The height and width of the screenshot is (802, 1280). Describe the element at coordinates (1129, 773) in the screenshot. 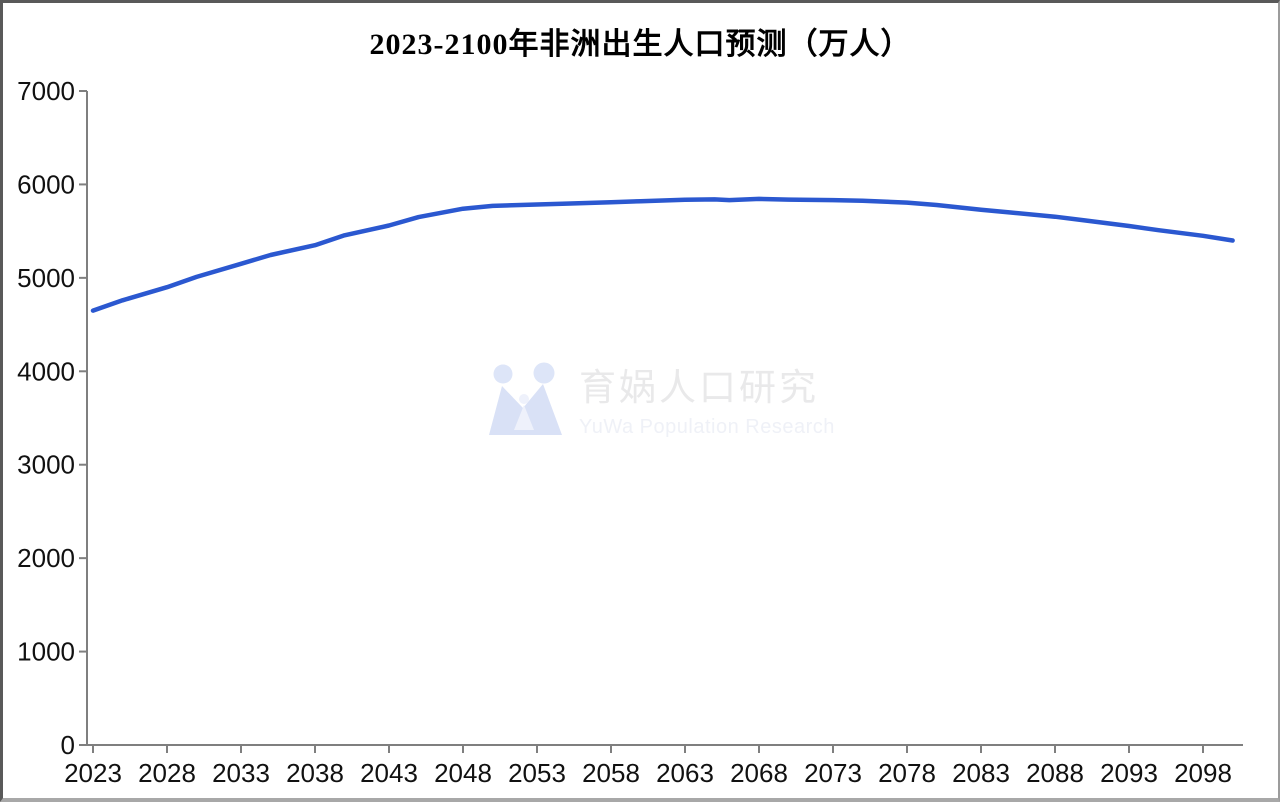

I see `x-tick-label: 2093` at that location.